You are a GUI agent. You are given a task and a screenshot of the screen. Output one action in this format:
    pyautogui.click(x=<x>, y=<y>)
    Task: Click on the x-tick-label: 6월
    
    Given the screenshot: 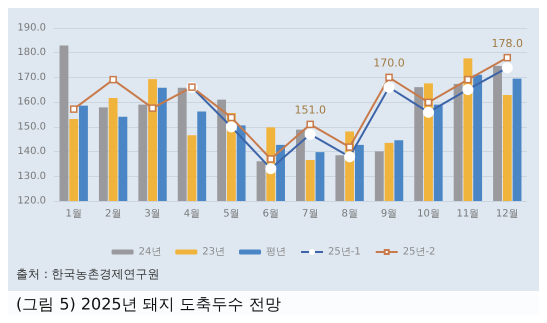 What is the action you would take?
    pyautogui.click(x=270, y=214)
    